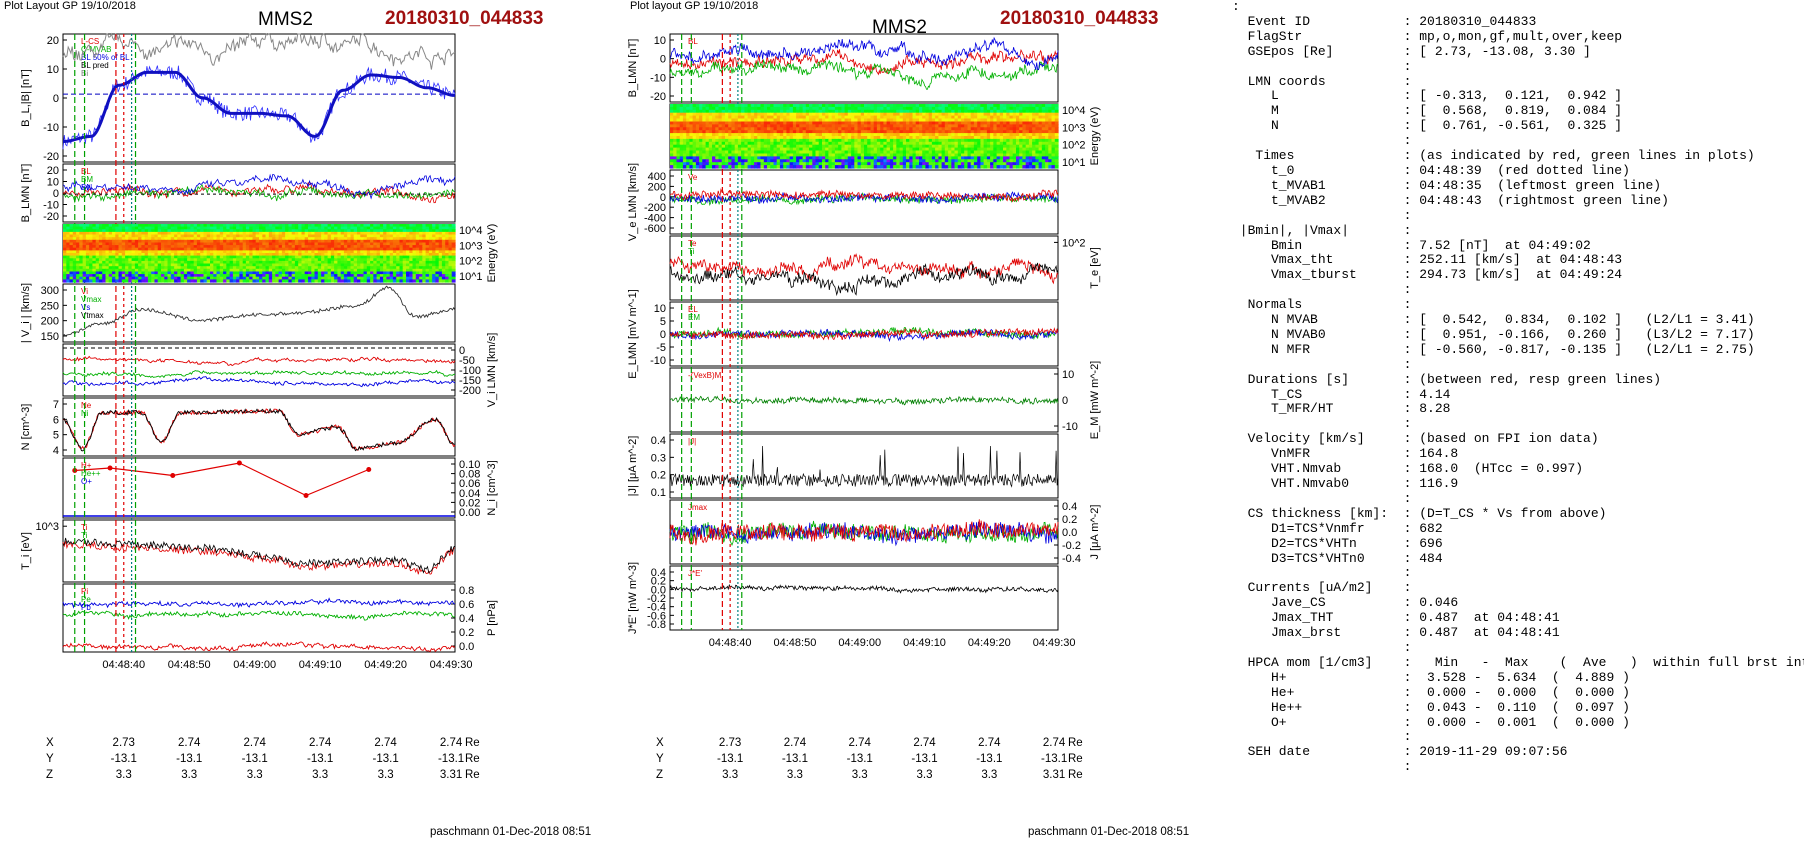 The height and width of the screenshot is (841, 1804). What do you see at coordinates (285, 19) in the screenshot?
I see `left-figure-title: MMS2` at bounding box center [285, 19].